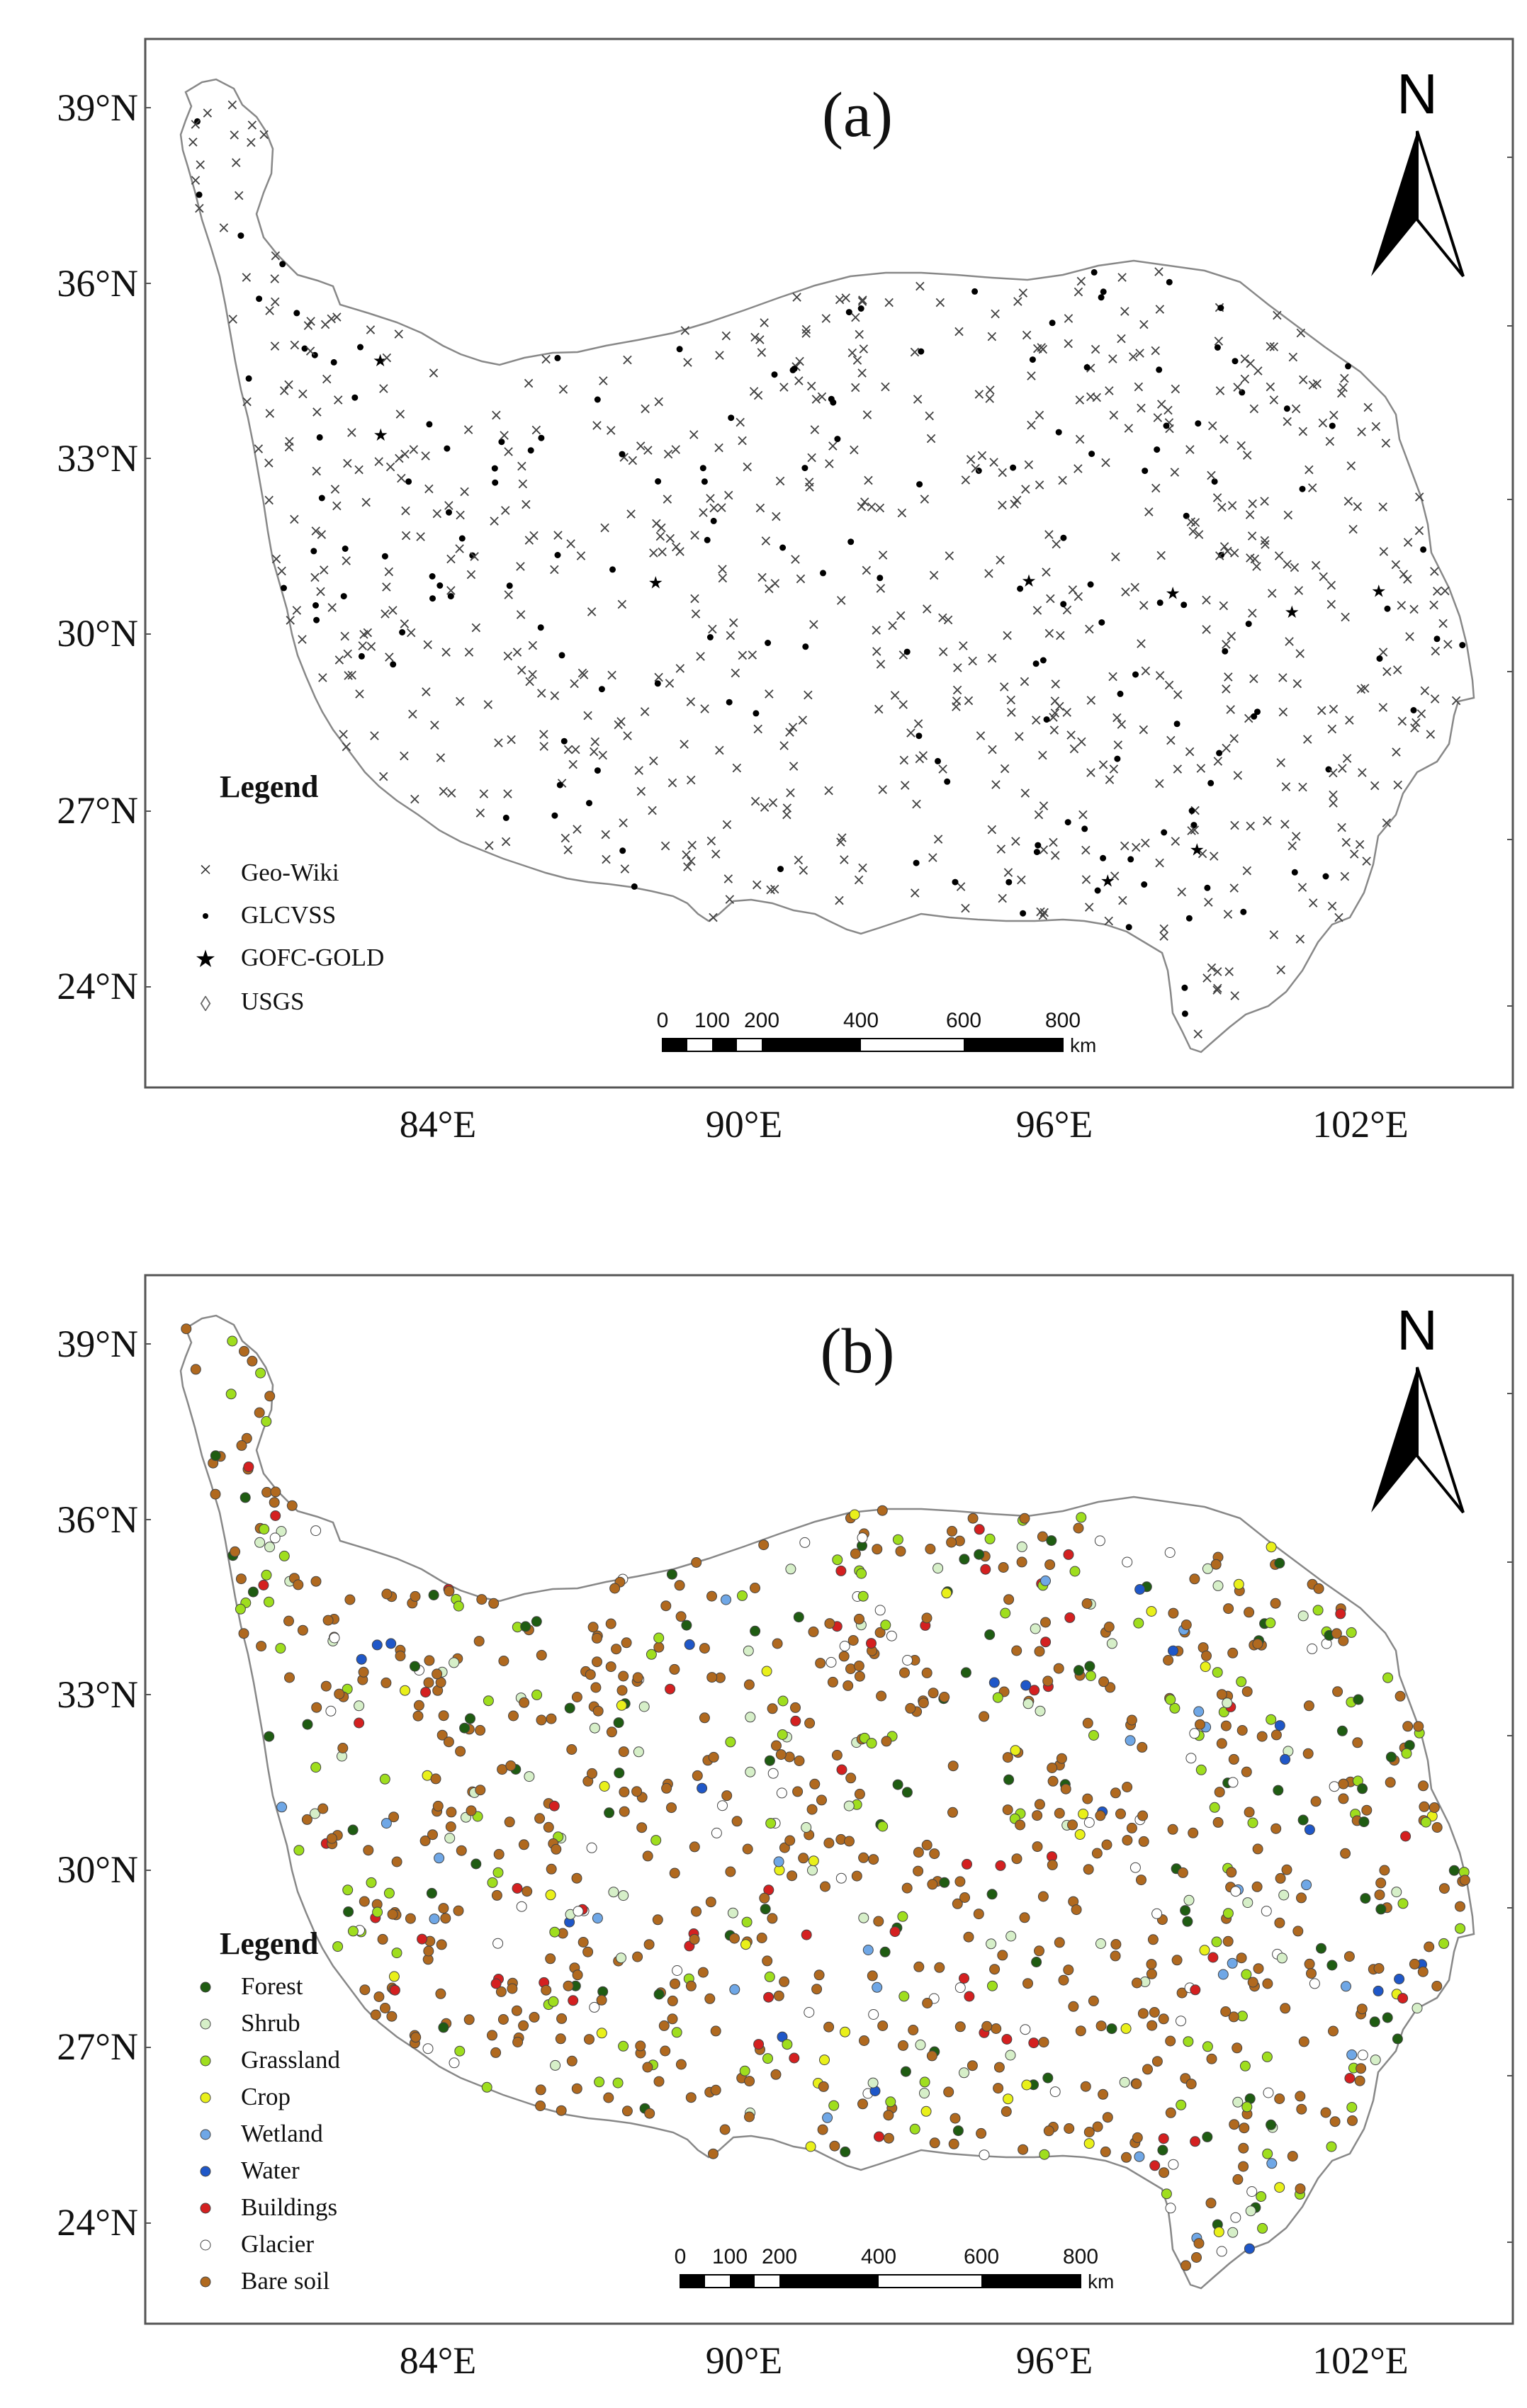  I want to click on scale-unit: km, so click(1083, 1045).